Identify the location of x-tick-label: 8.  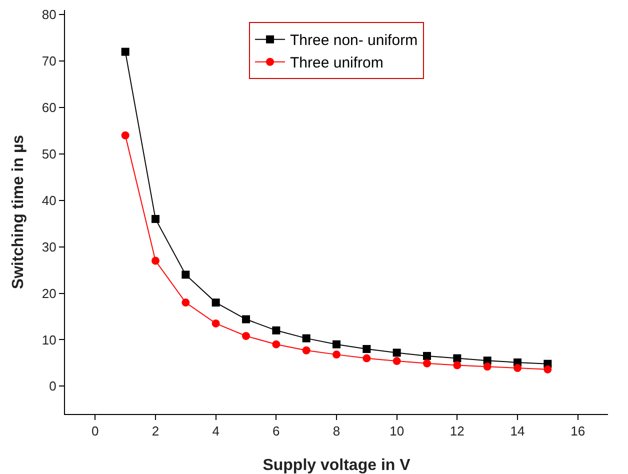
(336, 431).